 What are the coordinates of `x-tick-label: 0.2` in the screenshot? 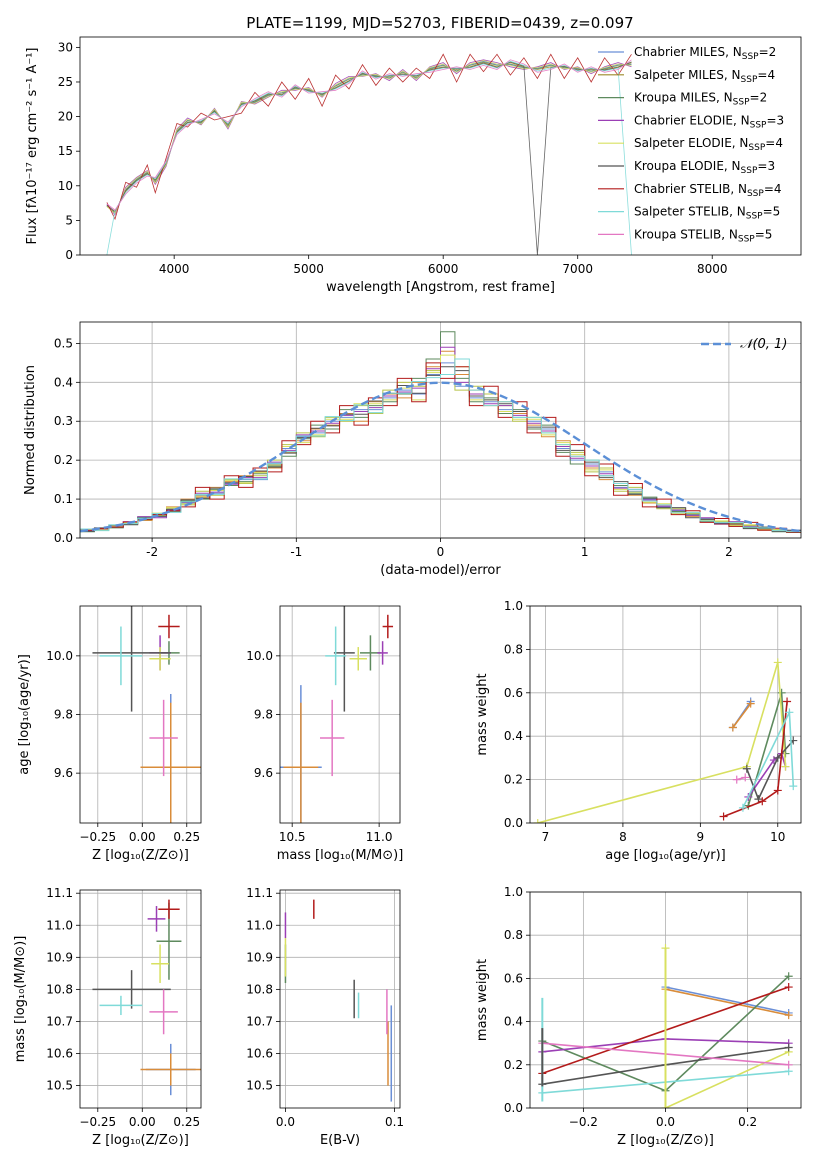 It's located at (747, 1122).